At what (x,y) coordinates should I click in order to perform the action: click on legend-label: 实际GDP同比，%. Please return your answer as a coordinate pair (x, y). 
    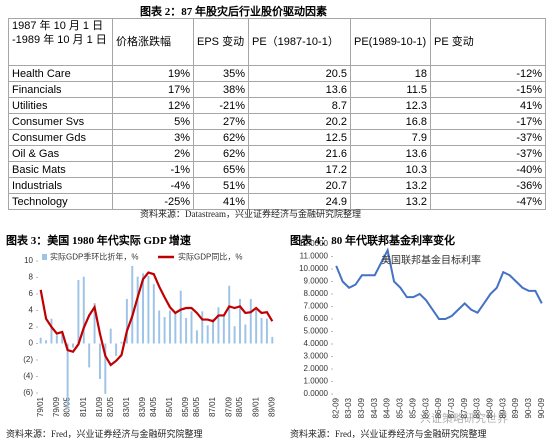
    Looking at the image, I should click on (210, 257).